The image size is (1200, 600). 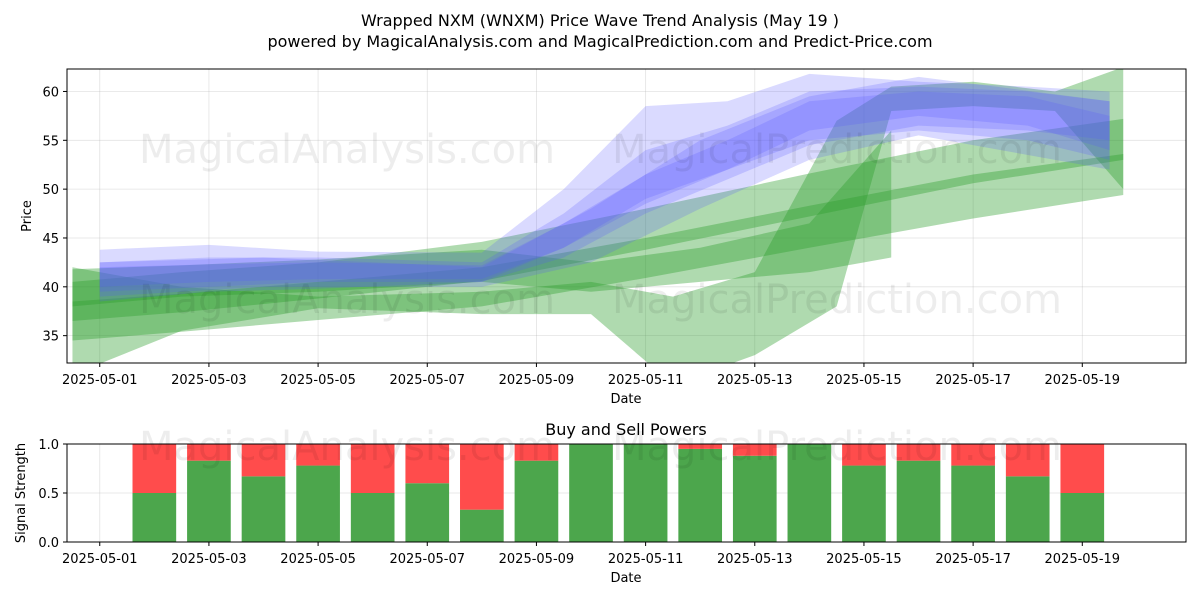 What do you see at coordinates (626, 429) in the screenshot?
I see `power-title: Buy and Sell Powers` at bounding box center [626, 429].